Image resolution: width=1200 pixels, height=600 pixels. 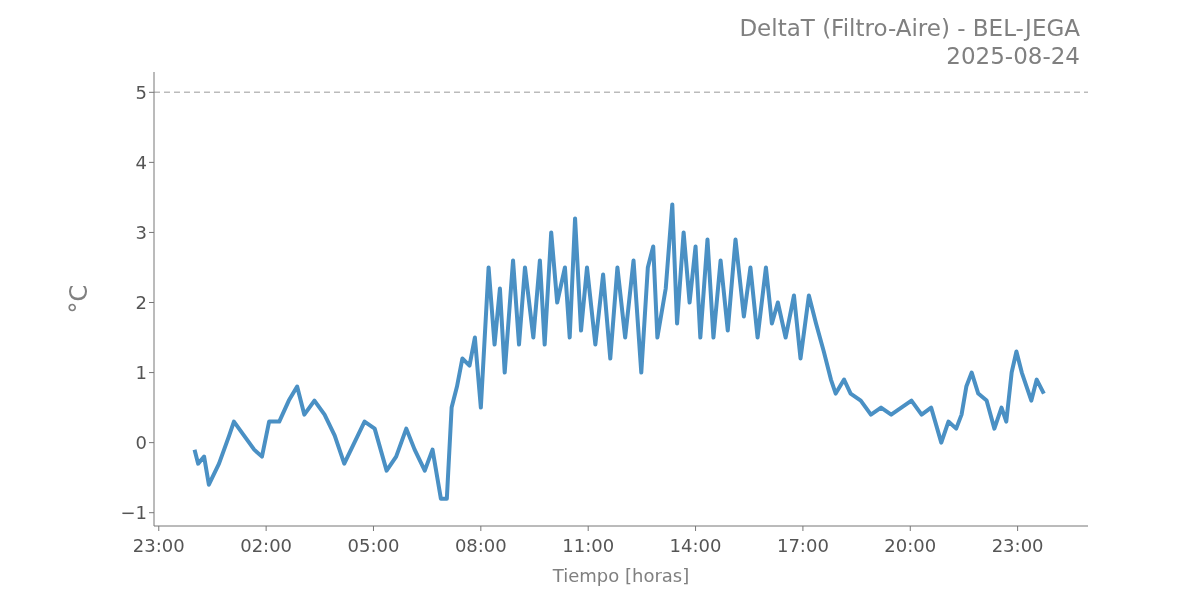 I want to click on y-tick-label: 2, so click(x=141, y=302).